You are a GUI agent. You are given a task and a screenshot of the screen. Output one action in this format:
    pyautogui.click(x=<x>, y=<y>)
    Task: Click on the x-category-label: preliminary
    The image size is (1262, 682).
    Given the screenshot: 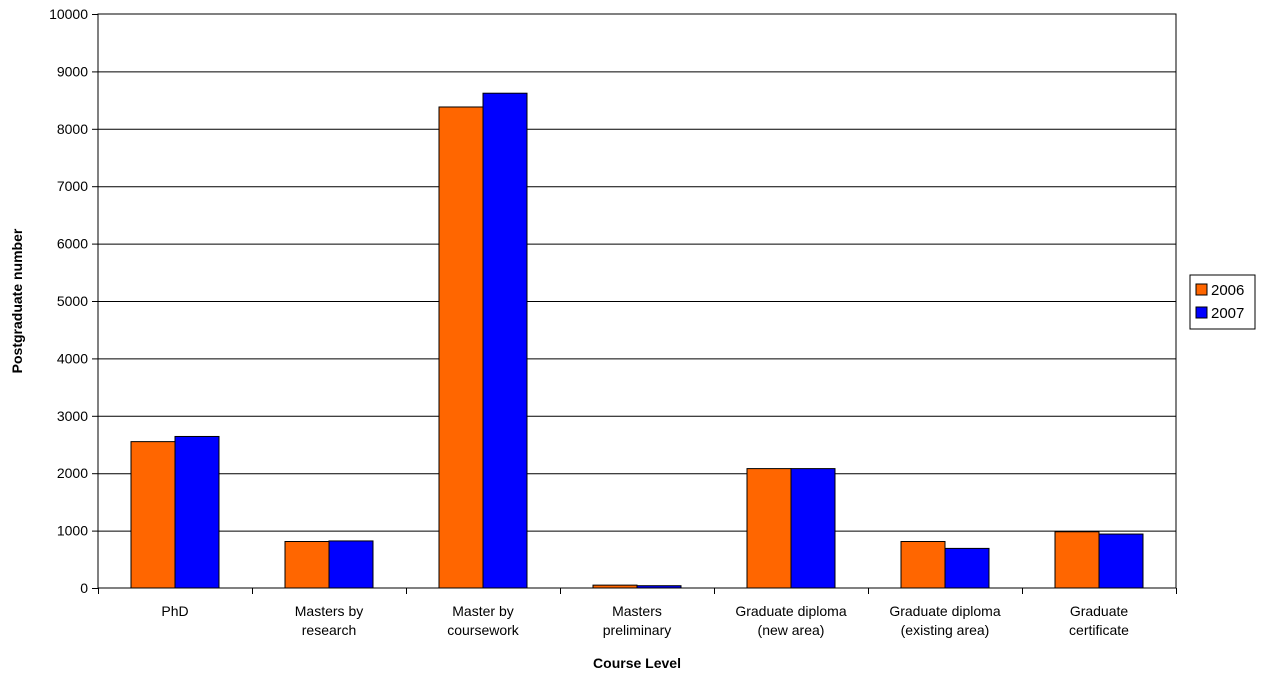 What is the action you would take?
    pyautogui.click(x=637, y=630)
    